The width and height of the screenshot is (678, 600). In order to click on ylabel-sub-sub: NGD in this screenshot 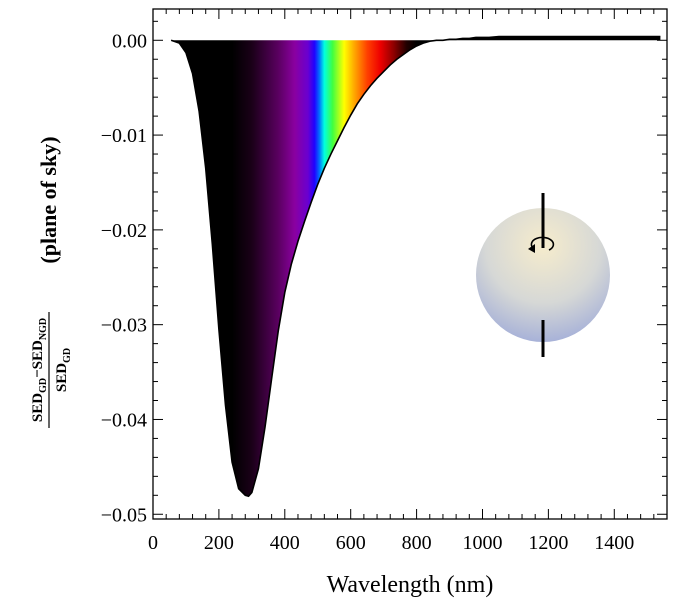, I will do `click(43, 329)`.